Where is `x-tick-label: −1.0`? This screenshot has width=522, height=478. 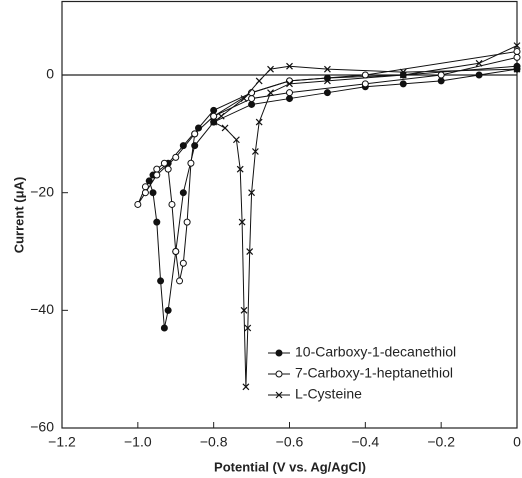
x-tick-label: −1.0 is located at coordinates (138, 442).